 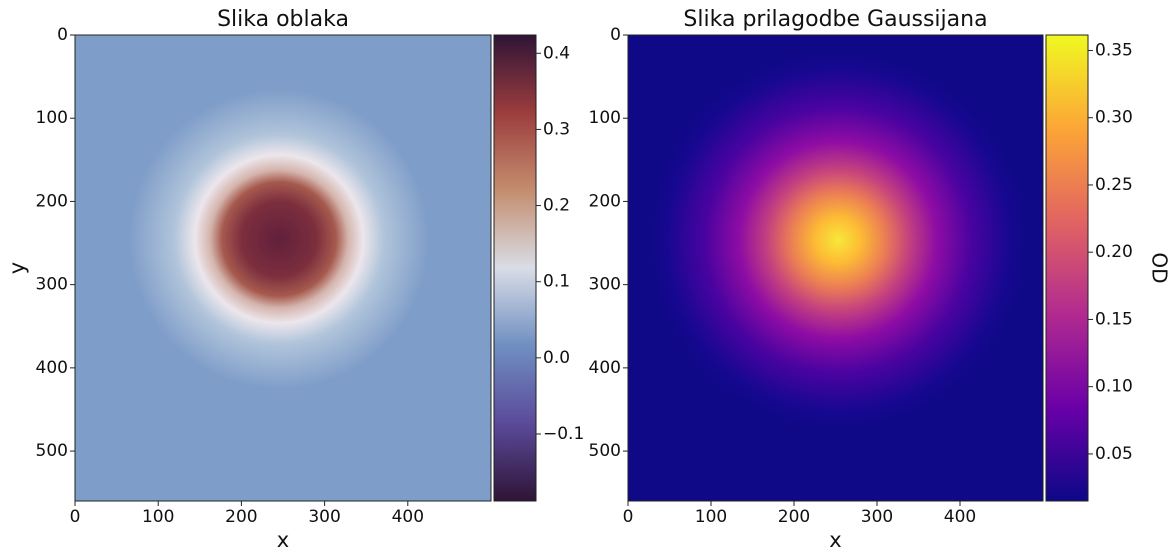 I want to click on colorbar-tick-label: 0.20, so click(x=1114, y=252).